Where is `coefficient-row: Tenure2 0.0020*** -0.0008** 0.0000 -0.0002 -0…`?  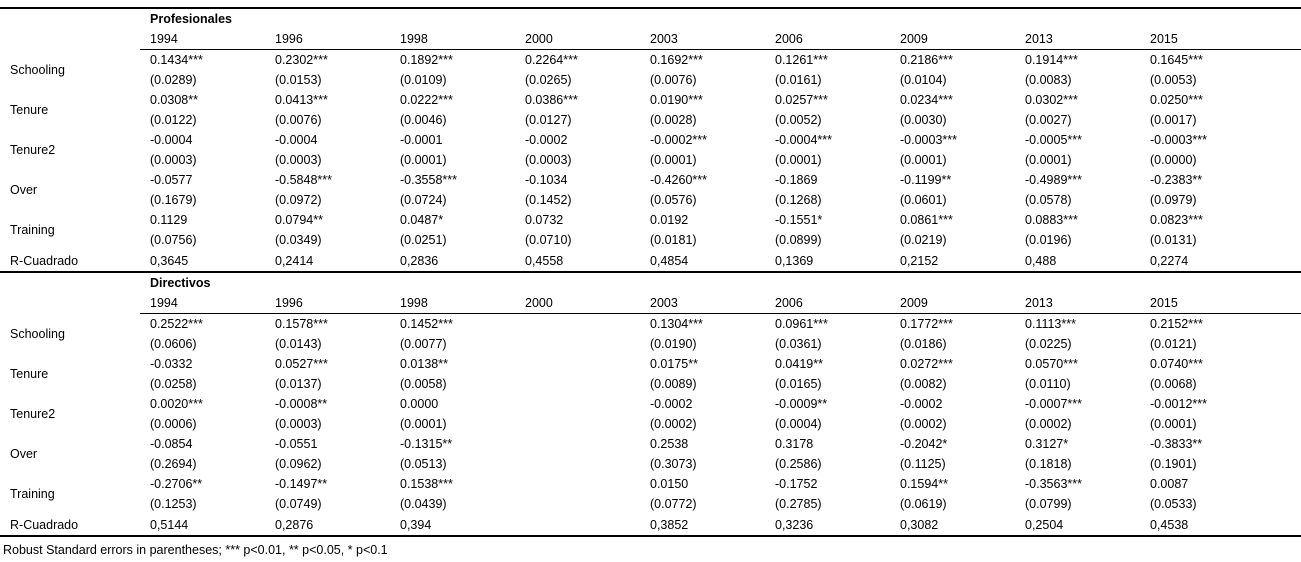 coefficient-row: Tenure2 0.0020*** -0.0008** 0.0000 -0.0002 -0… is located at coordinates (650, 407).